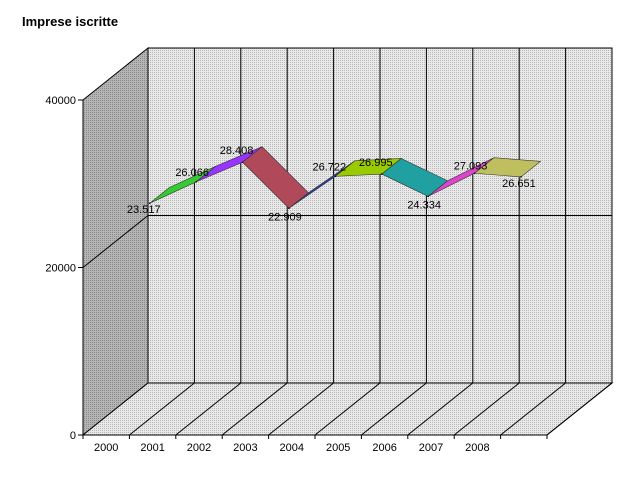 The width and height of the screenshot is (640, 481). I want to click on data-ribbon, so click(345, 178).